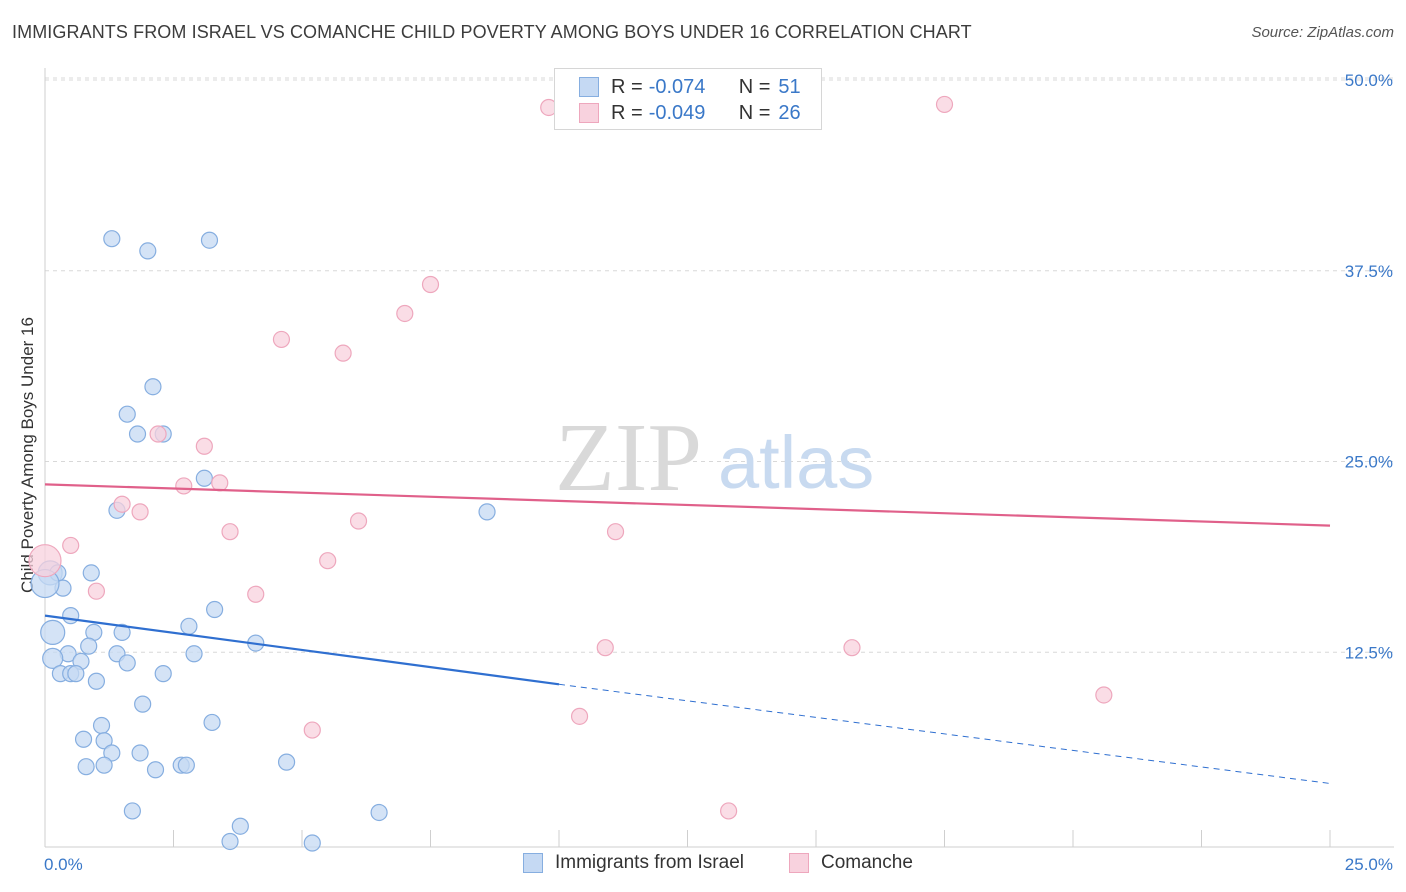 The width and height of the screenshot is (1406, 892). Describe the element at coordinates (789, 86) in the screenshot. I see `legend-n-value: 51` at that location.